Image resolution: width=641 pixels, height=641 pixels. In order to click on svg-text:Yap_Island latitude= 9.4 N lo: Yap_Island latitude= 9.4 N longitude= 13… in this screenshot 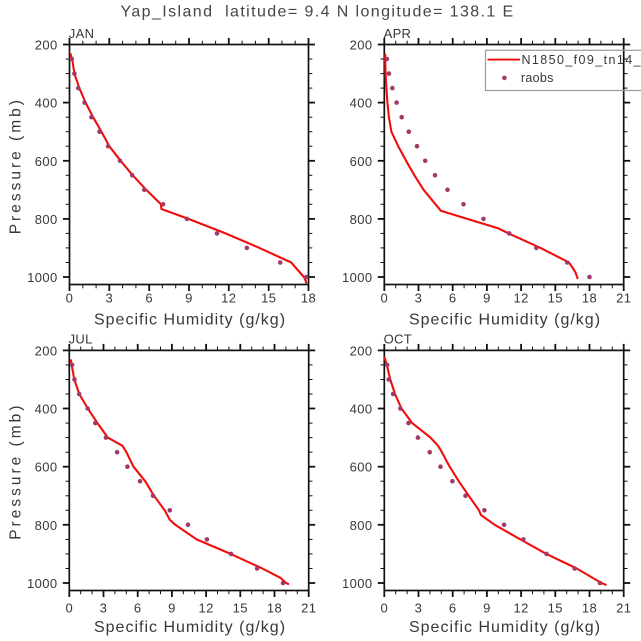, I will do `click(318, 12)`.